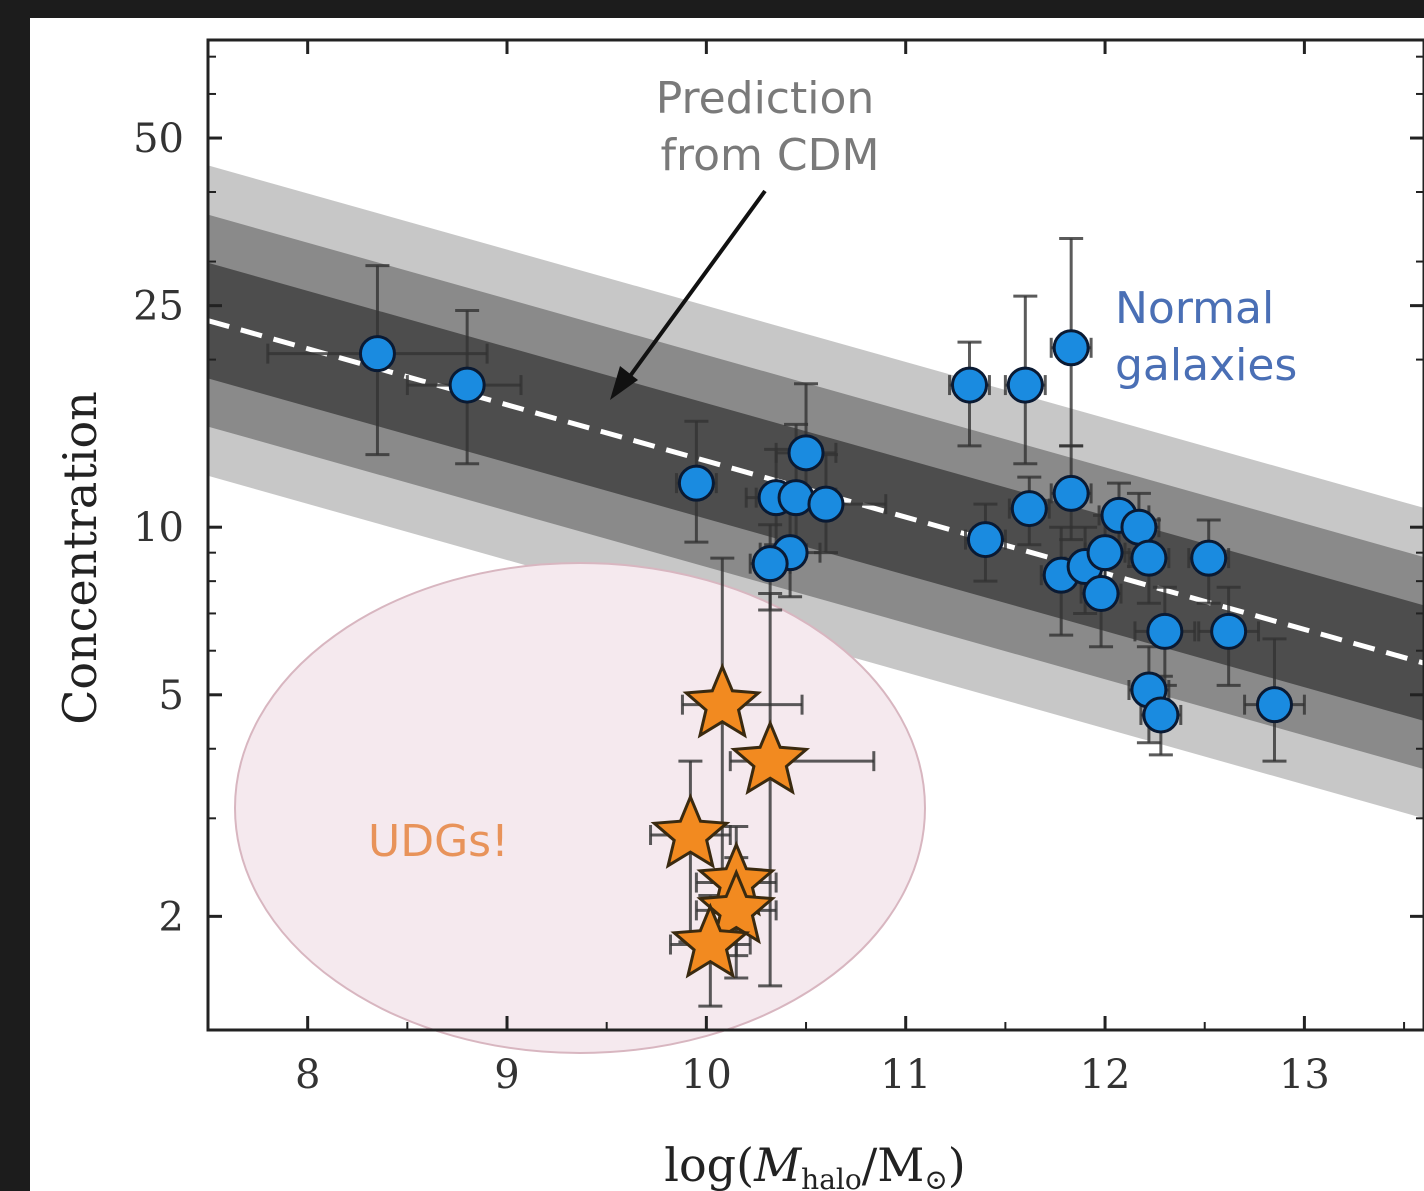 The image size is (1424, 1191). Describe the element at coordinates (815, 1164) in the screenshot. I see `x-axis-label: log(Mhalo/M⊙)` at that location.